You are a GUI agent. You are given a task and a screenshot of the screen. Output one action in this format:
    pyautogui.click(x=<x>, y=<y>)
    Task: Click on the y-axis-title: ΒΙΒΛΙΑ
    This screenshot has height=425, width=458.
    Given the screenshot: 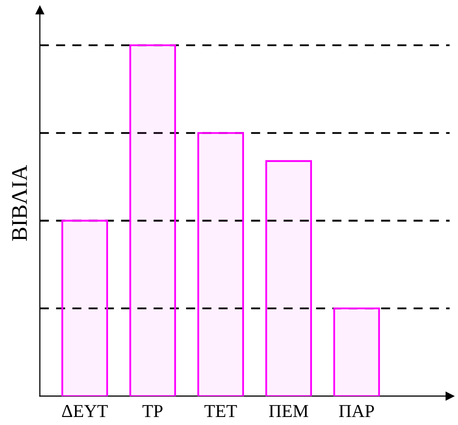 What is the action you would take?
    pyautogui.click(x=19, y=203)
    